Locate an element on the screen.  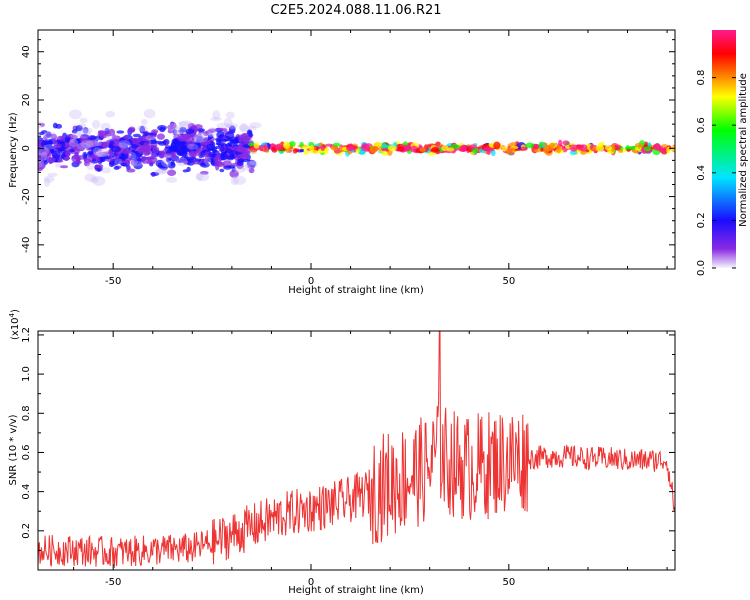
y-tick-label: 0.8 is located at coordinates (26, 413).